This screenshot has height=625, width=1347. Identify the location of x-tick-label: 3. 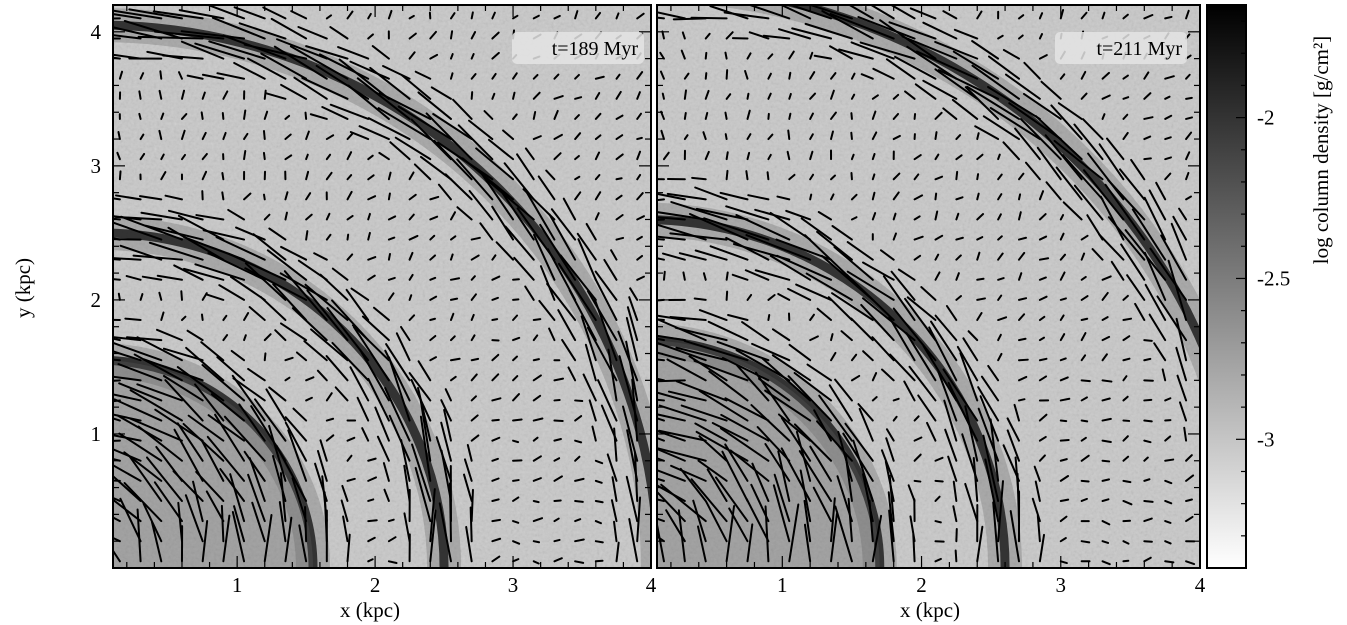
(513, 585).